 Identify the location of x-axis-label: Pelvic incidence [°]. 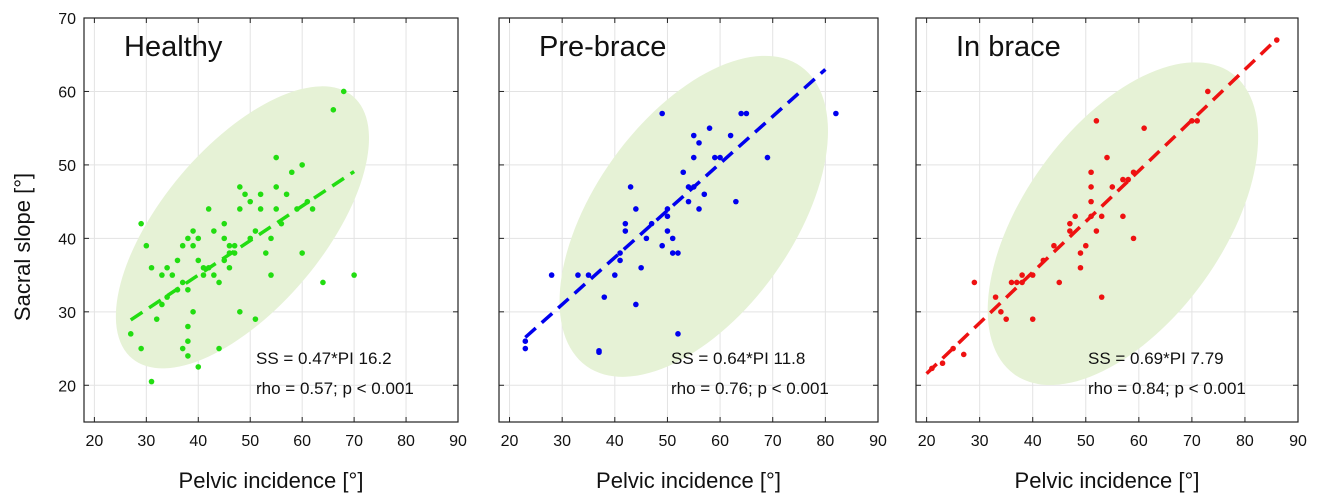
(271, 480).